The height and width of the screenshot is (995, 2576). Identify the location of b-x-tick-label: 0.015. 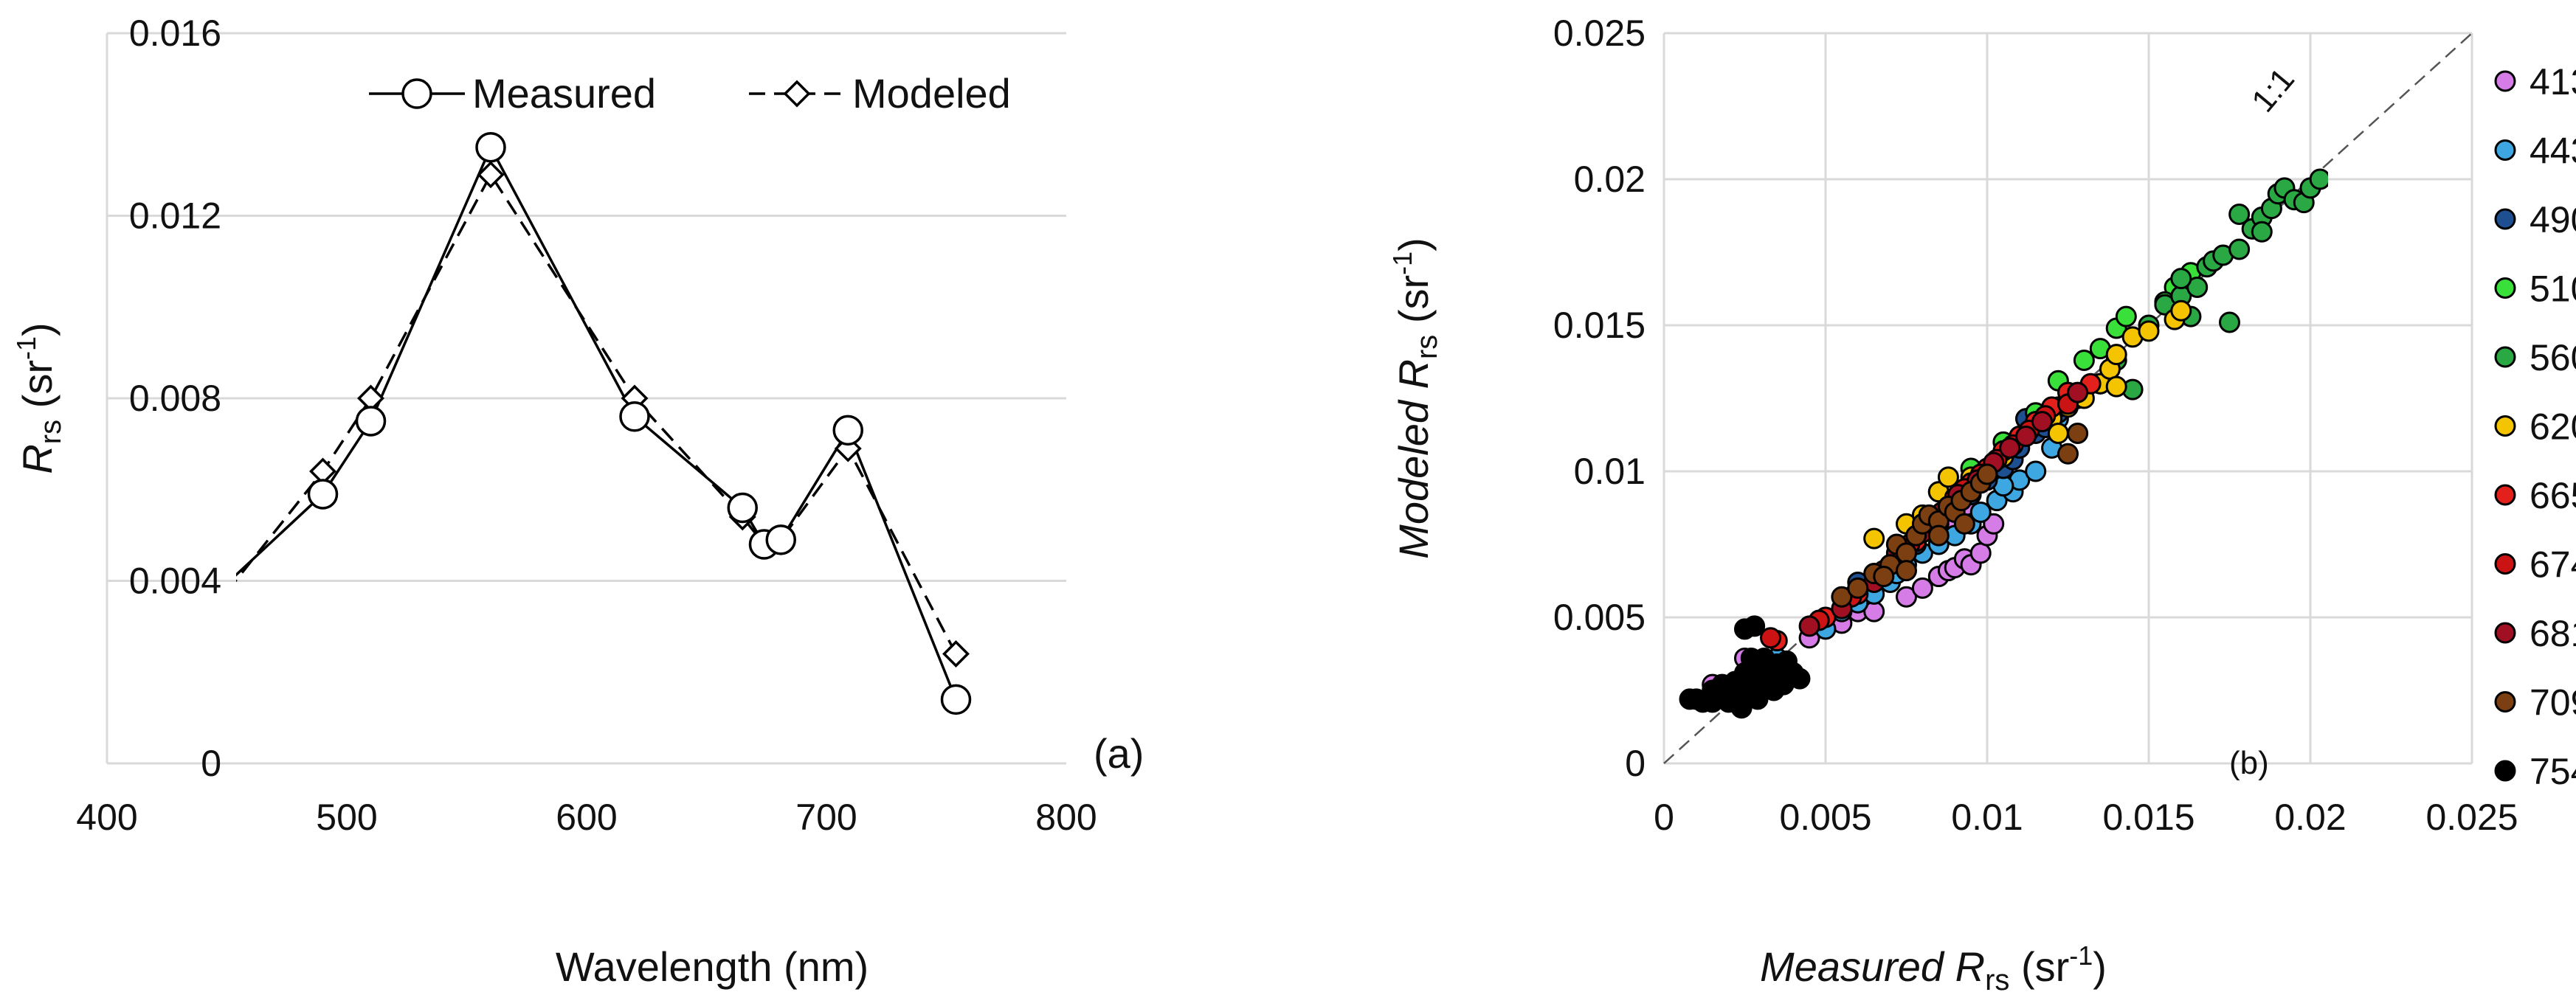
(2148, 817).